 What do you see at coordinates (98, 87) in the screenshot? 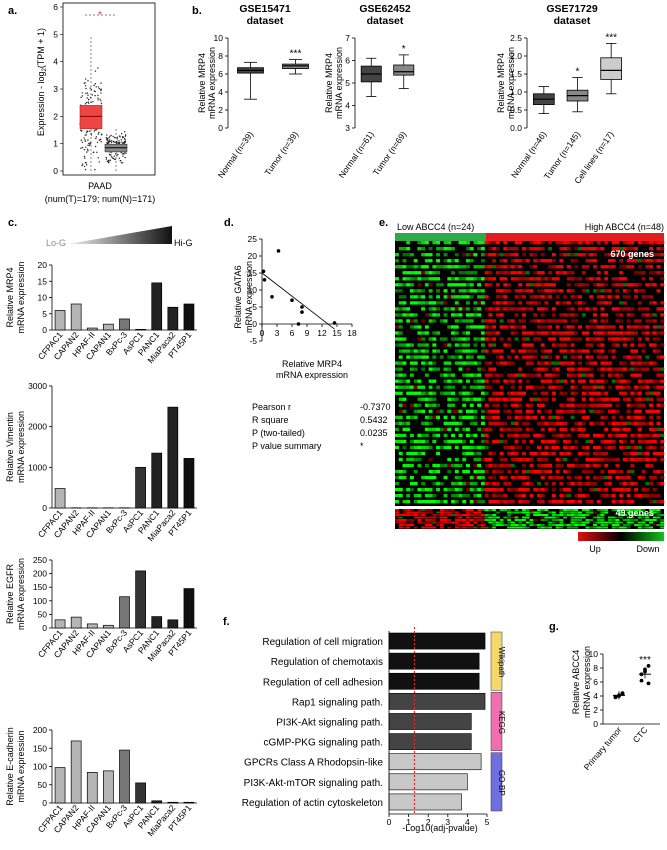
I see `panel-a-dot-tumor` at bounding box center [98, 87].